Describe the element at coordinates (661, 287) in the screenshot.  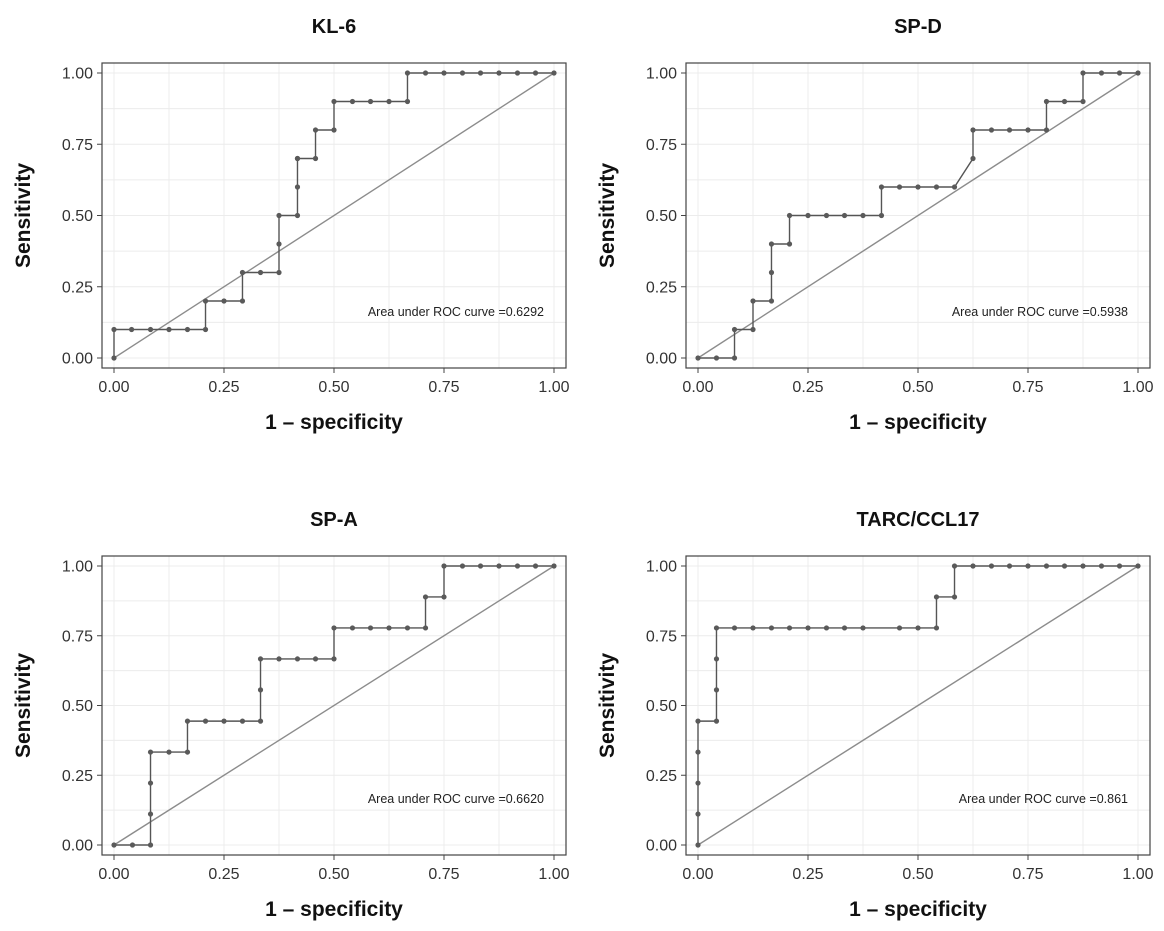
I see `y-tick-label: 0.25` at that location.